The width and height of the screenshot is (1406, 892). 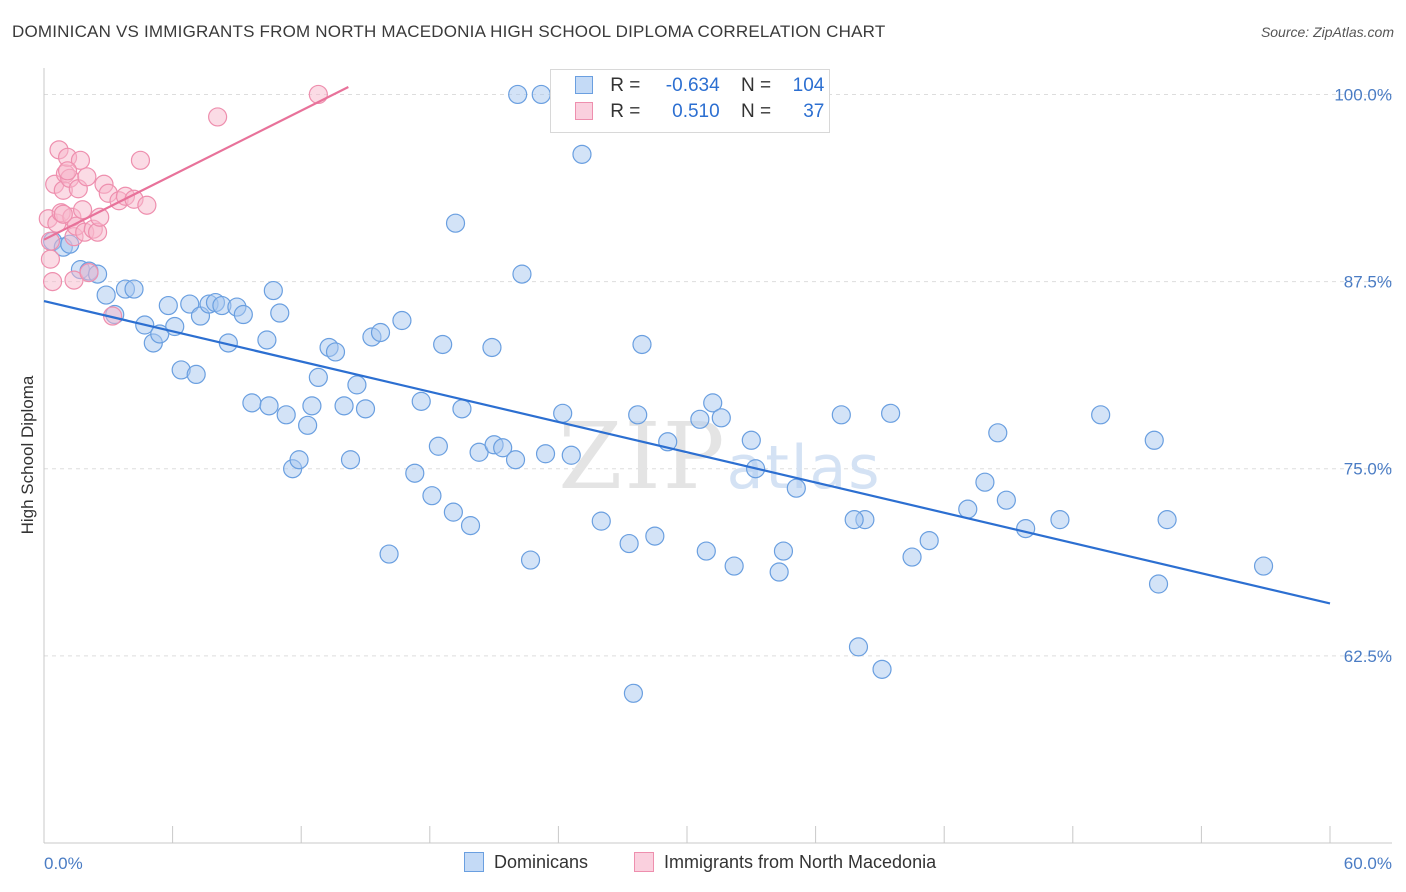 I want to click on legend-swatch-blue, so click(x=474, y=862).